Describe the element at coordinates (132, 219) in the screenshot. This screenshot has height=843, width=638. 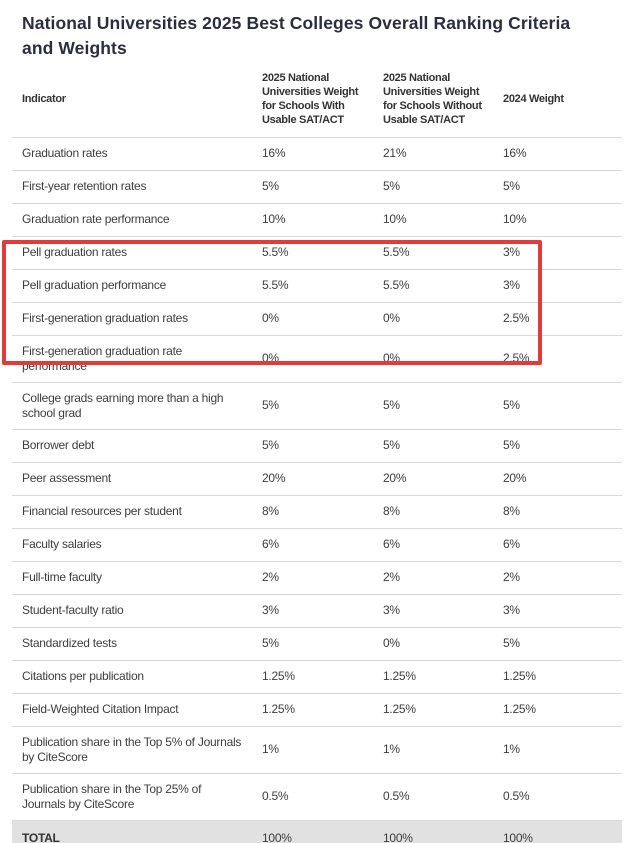
I see `indicator-cell: Graduation rate performance` at that location.